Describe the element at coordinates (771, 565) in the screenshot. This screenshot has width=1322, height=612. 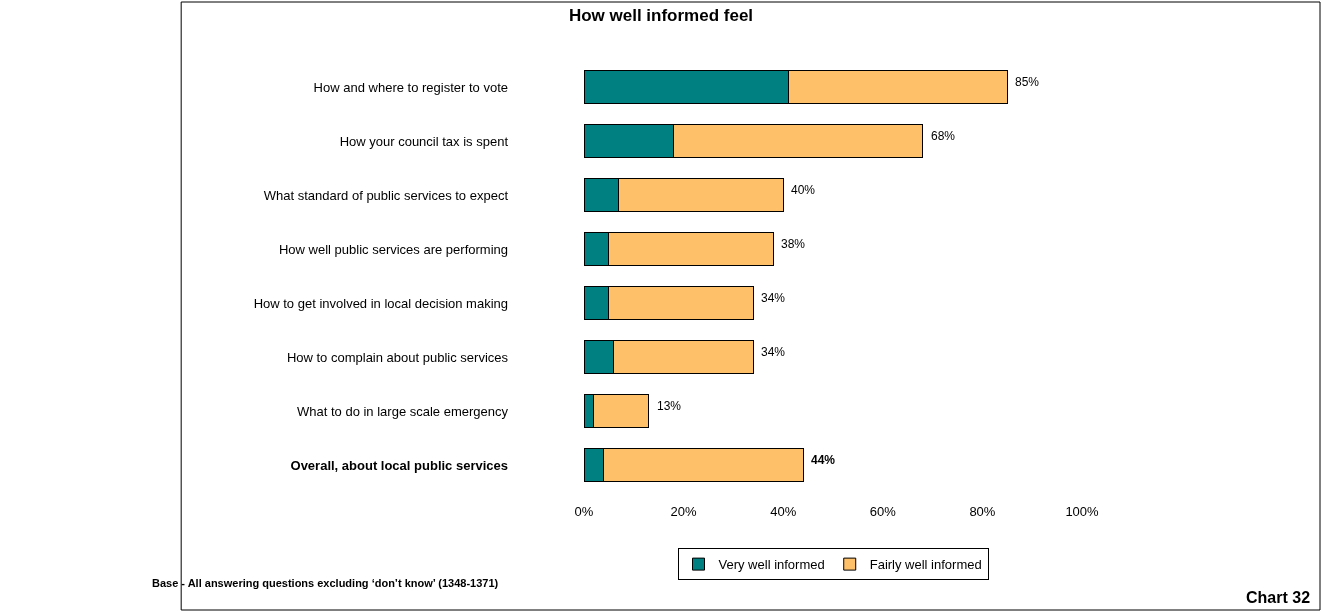
I see `legend-label: Very well informed` at that location.